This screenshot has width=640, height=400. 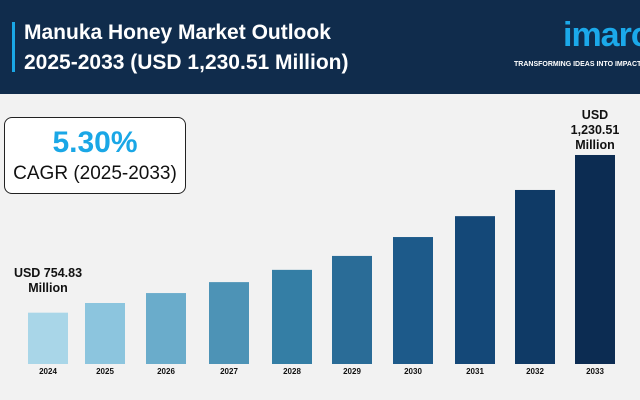 What do you see at coordinates (595, 145) in the screenshot?
I see `end-label-line-3: Million` at bounding box center [595, 145].